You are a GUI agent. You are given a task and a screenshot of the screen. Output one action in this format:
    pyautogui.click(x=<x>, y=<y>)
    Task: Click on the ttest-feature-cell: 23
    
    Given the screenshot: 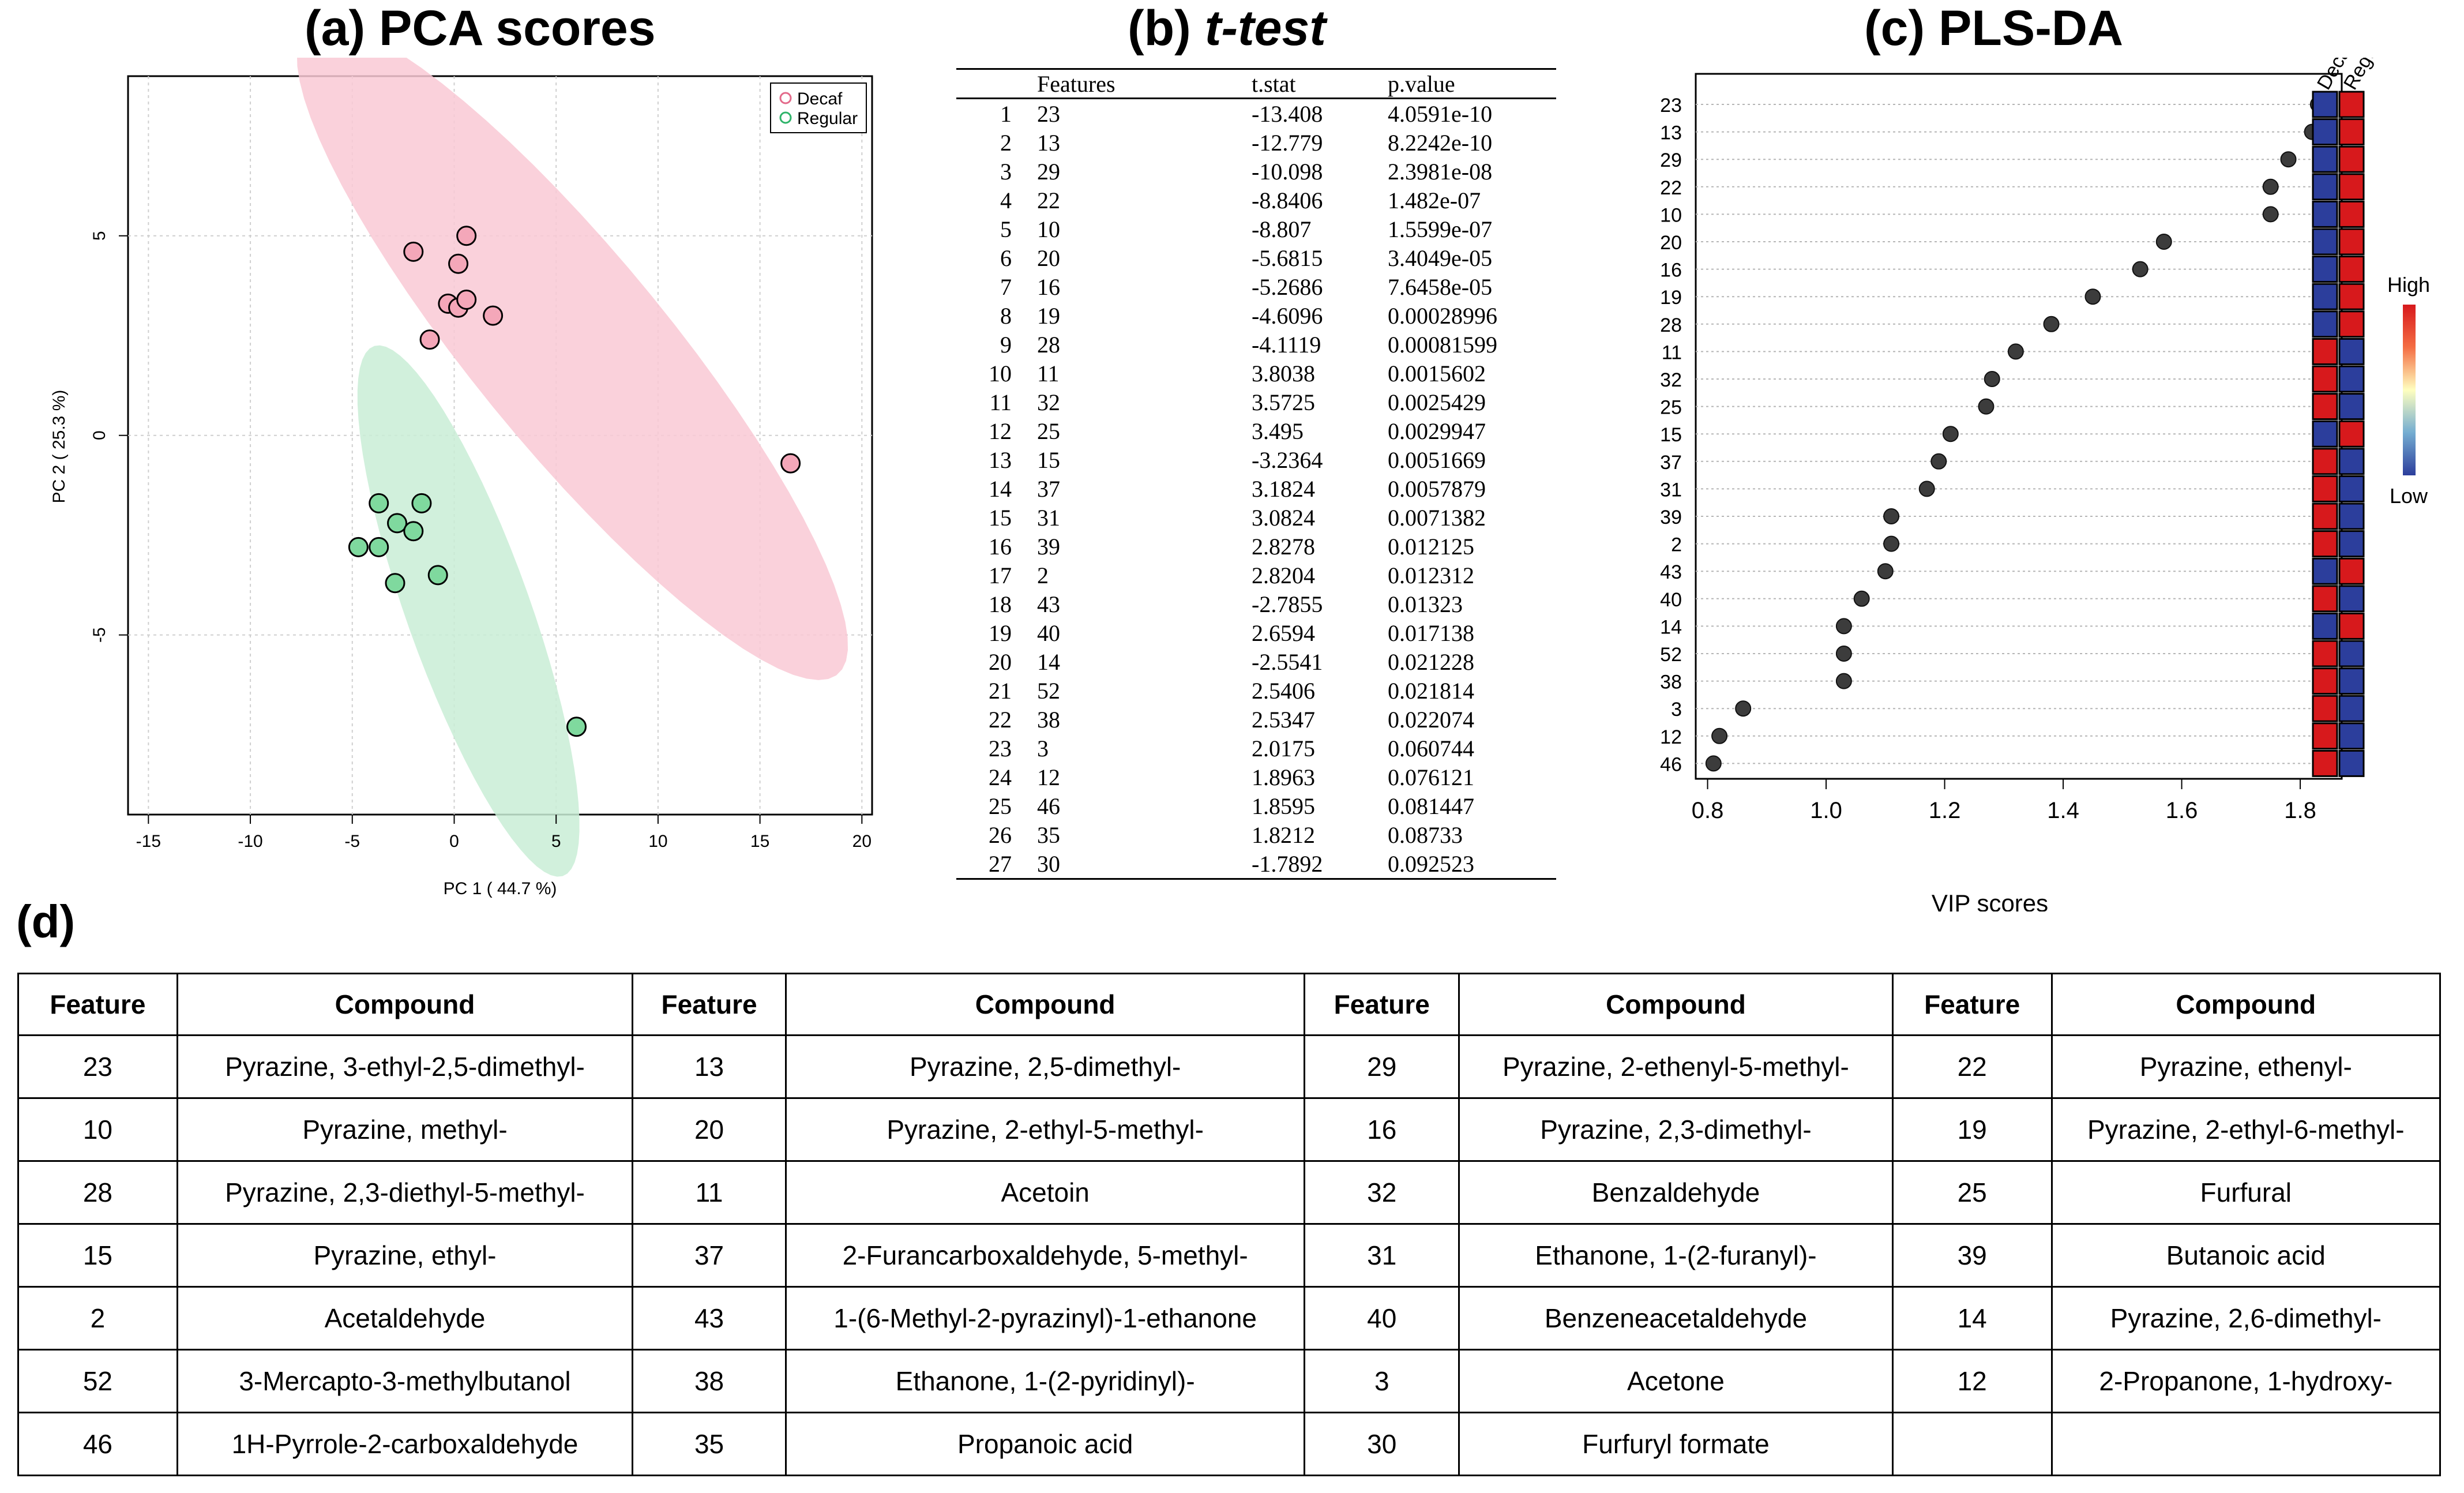 What is the action you would take?
    pyautogui.click(x=1048, y=113)
    